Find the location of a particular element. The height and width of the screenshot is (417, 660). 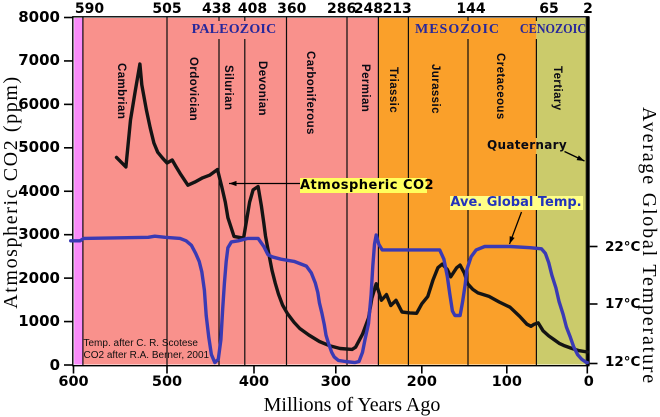

right-tick-label-17: 17°C is located at coordinates (623, 304).